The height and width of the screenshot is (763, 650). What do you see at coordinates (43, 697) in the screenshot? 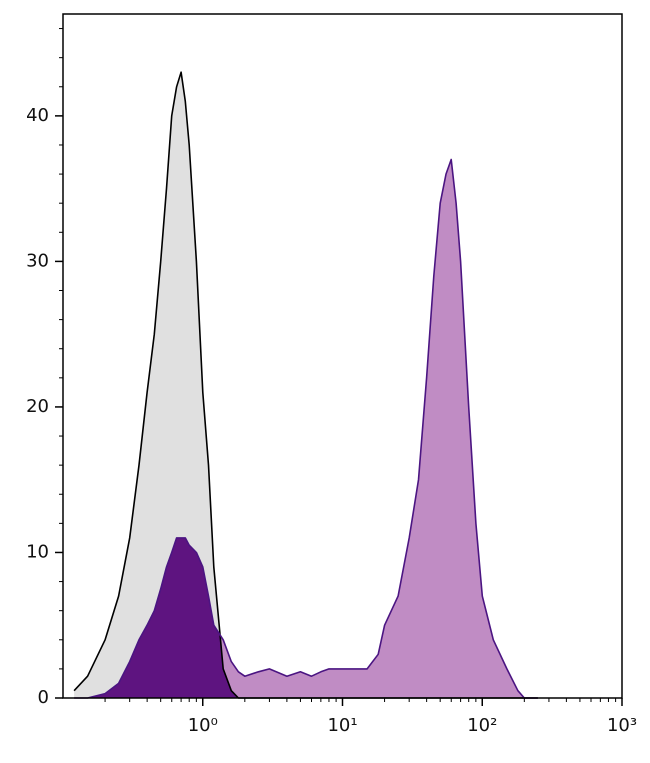
I see `y-tick-label: 0` at bounding box center [43, 697].